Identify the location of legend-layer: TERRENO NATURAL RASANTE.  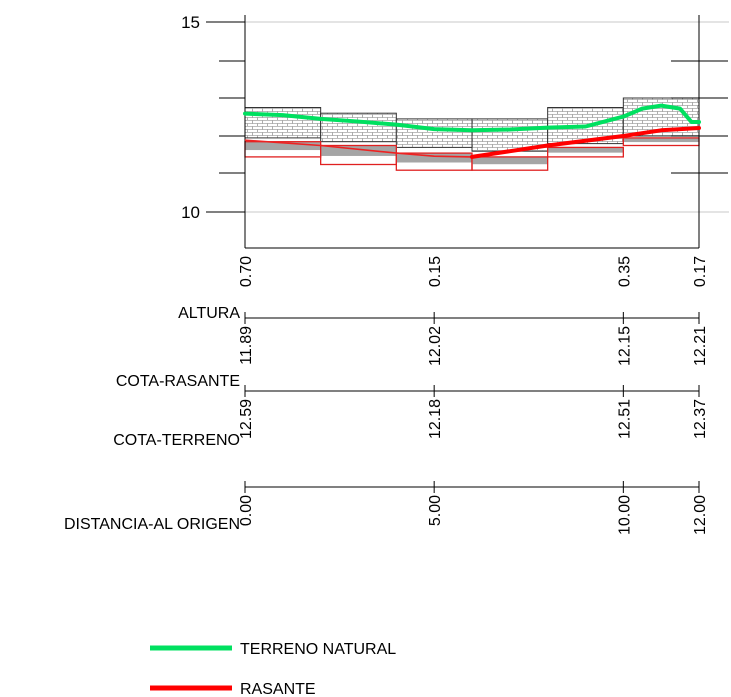
(273, 669).